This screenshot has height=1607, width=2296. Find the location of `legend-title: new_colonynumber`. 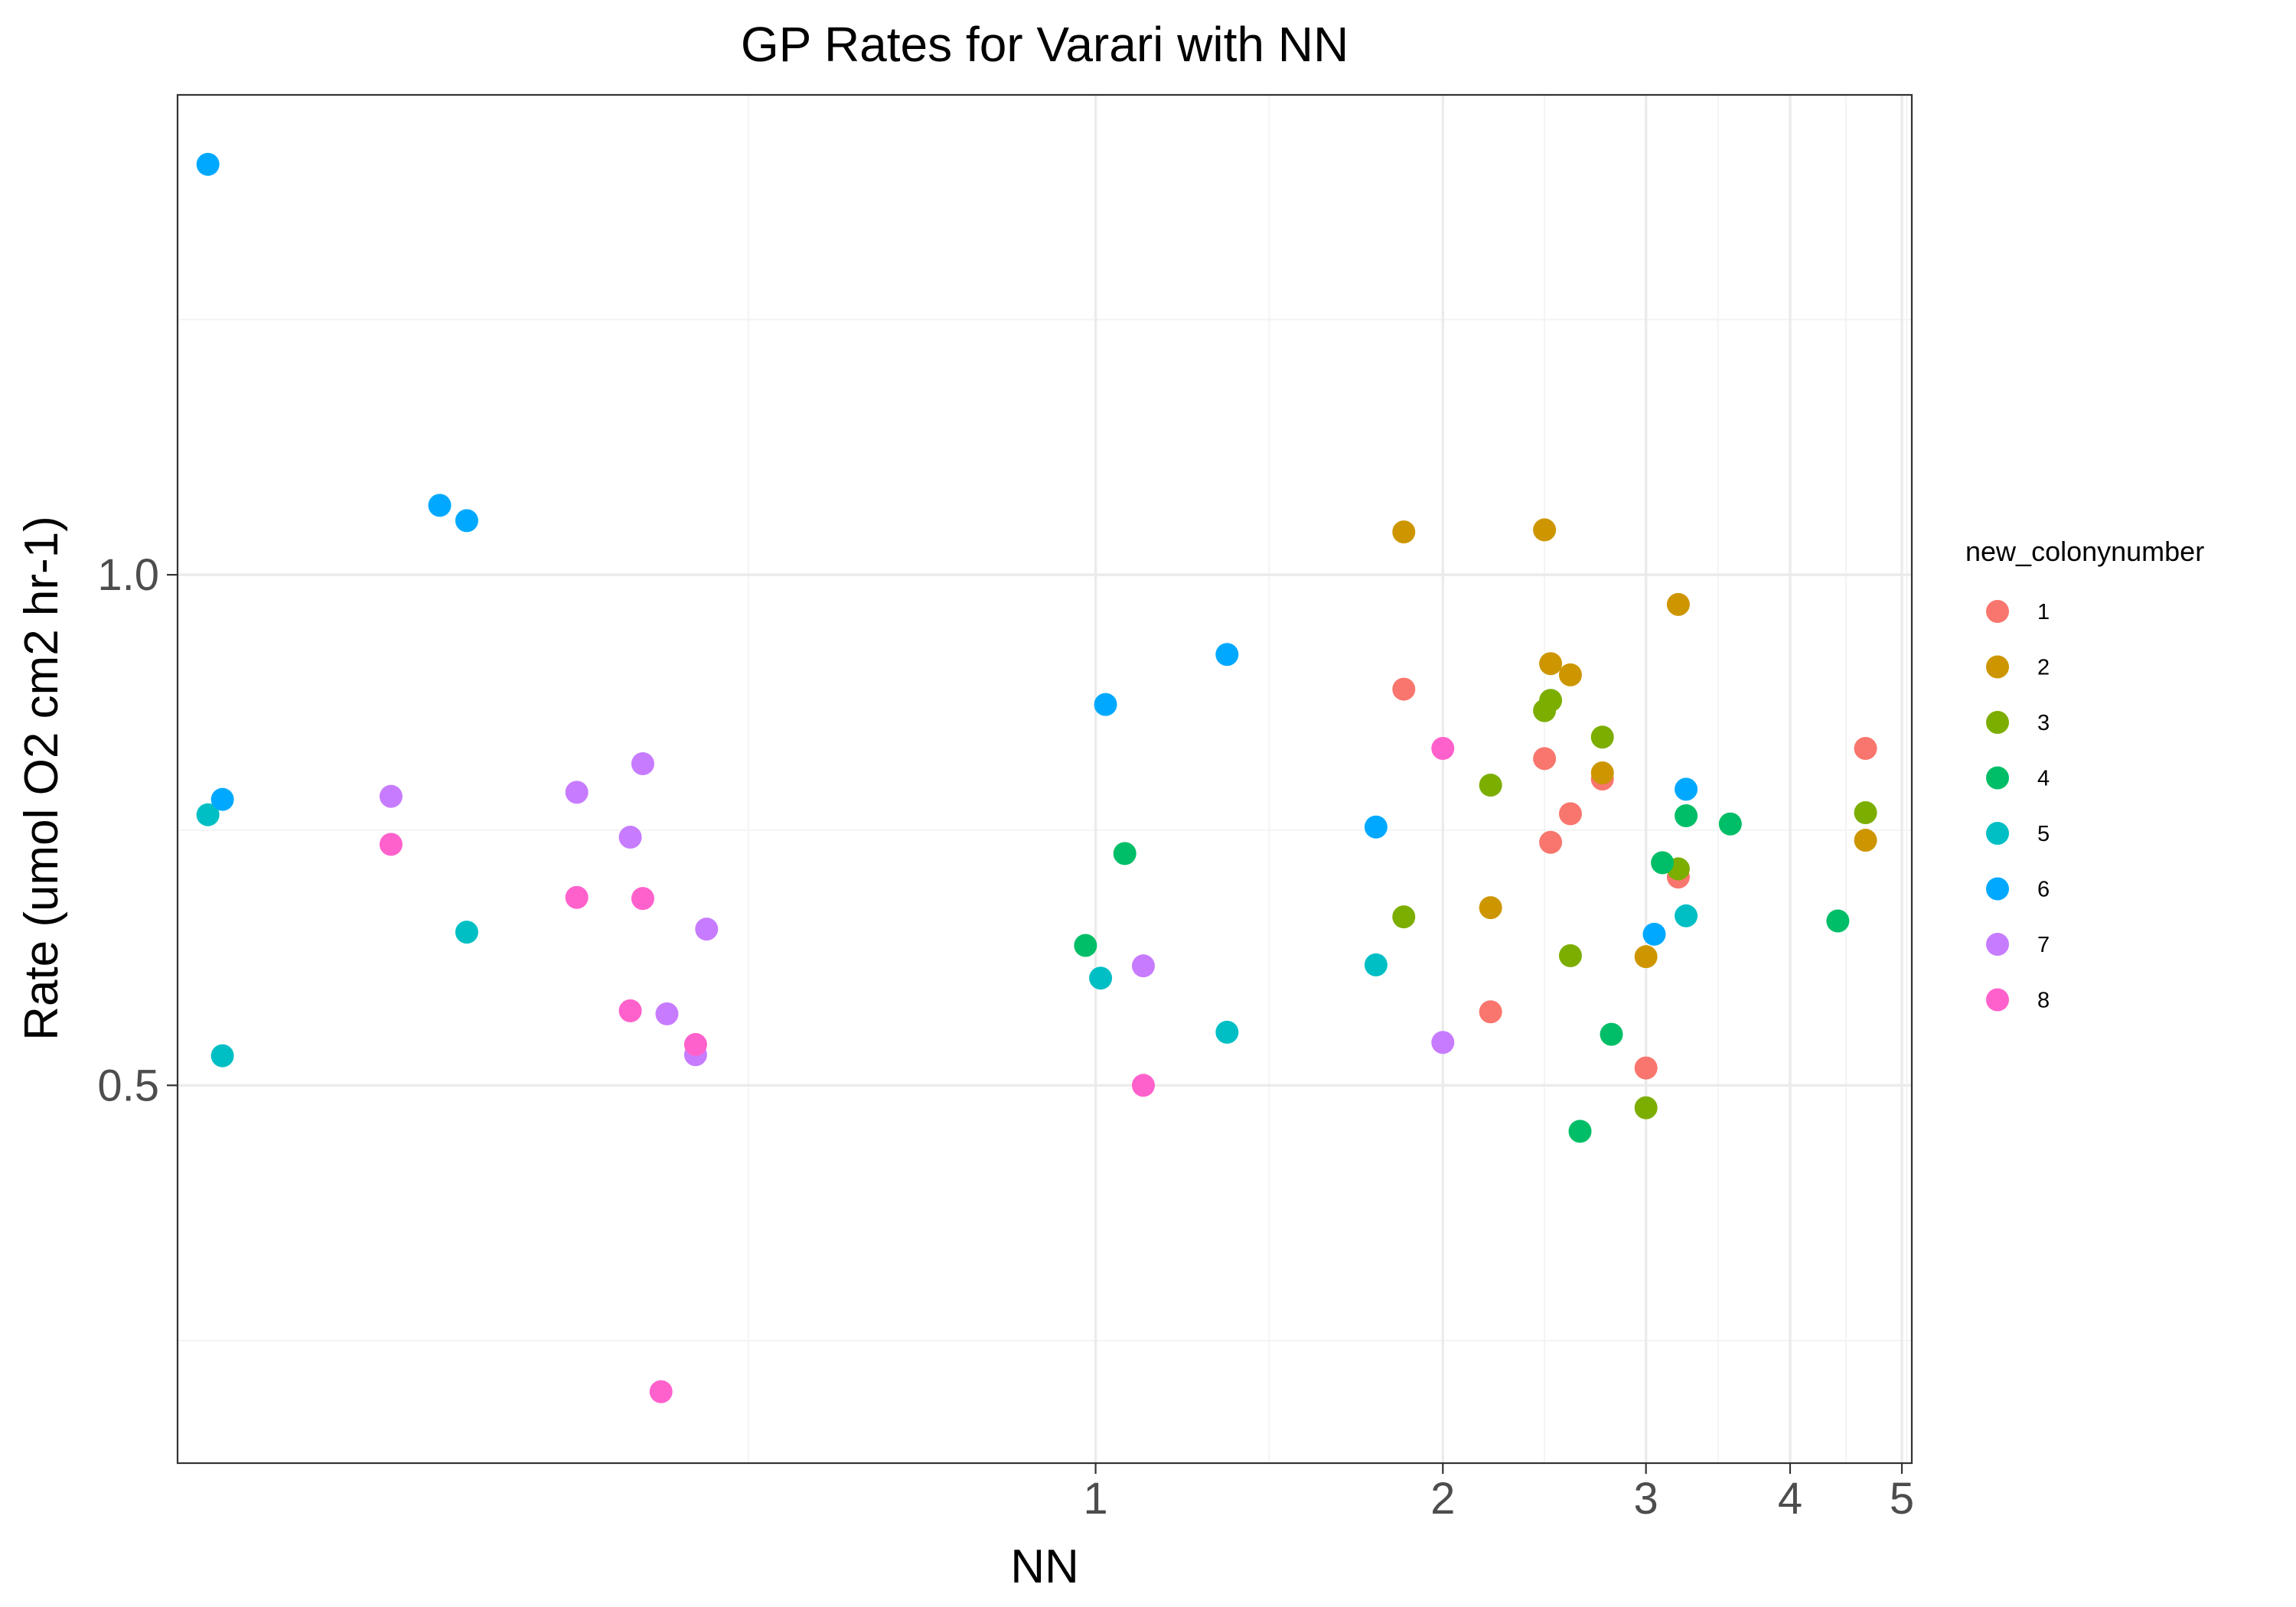

legend-title: new_colonynumber is located at coordinates (2084, 551).